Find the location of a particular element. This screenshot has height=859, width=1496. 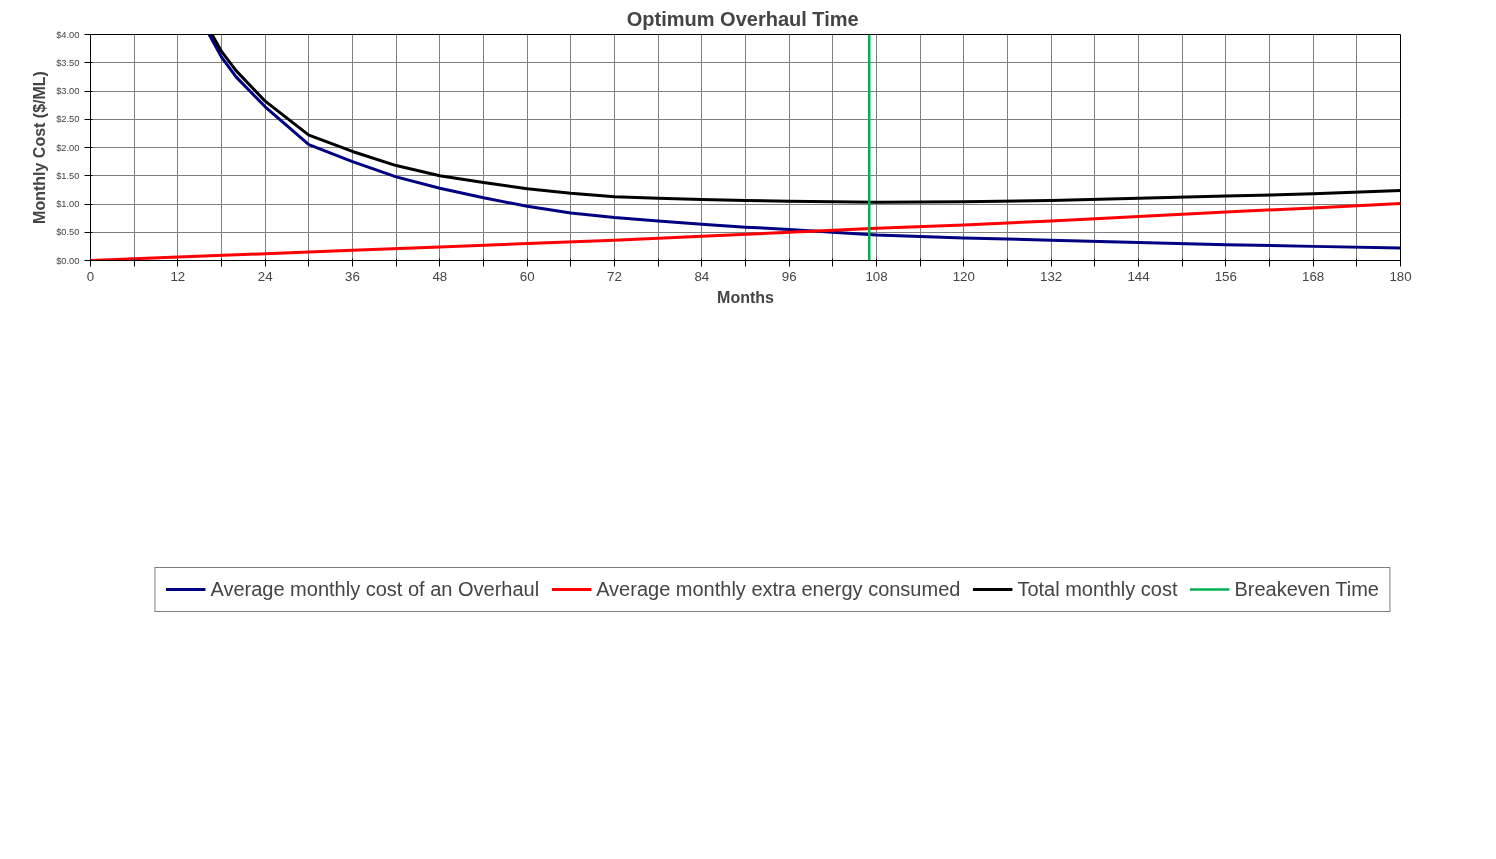

chart-title: Optimum Overhaul Time is located at coordinates (742, 18).